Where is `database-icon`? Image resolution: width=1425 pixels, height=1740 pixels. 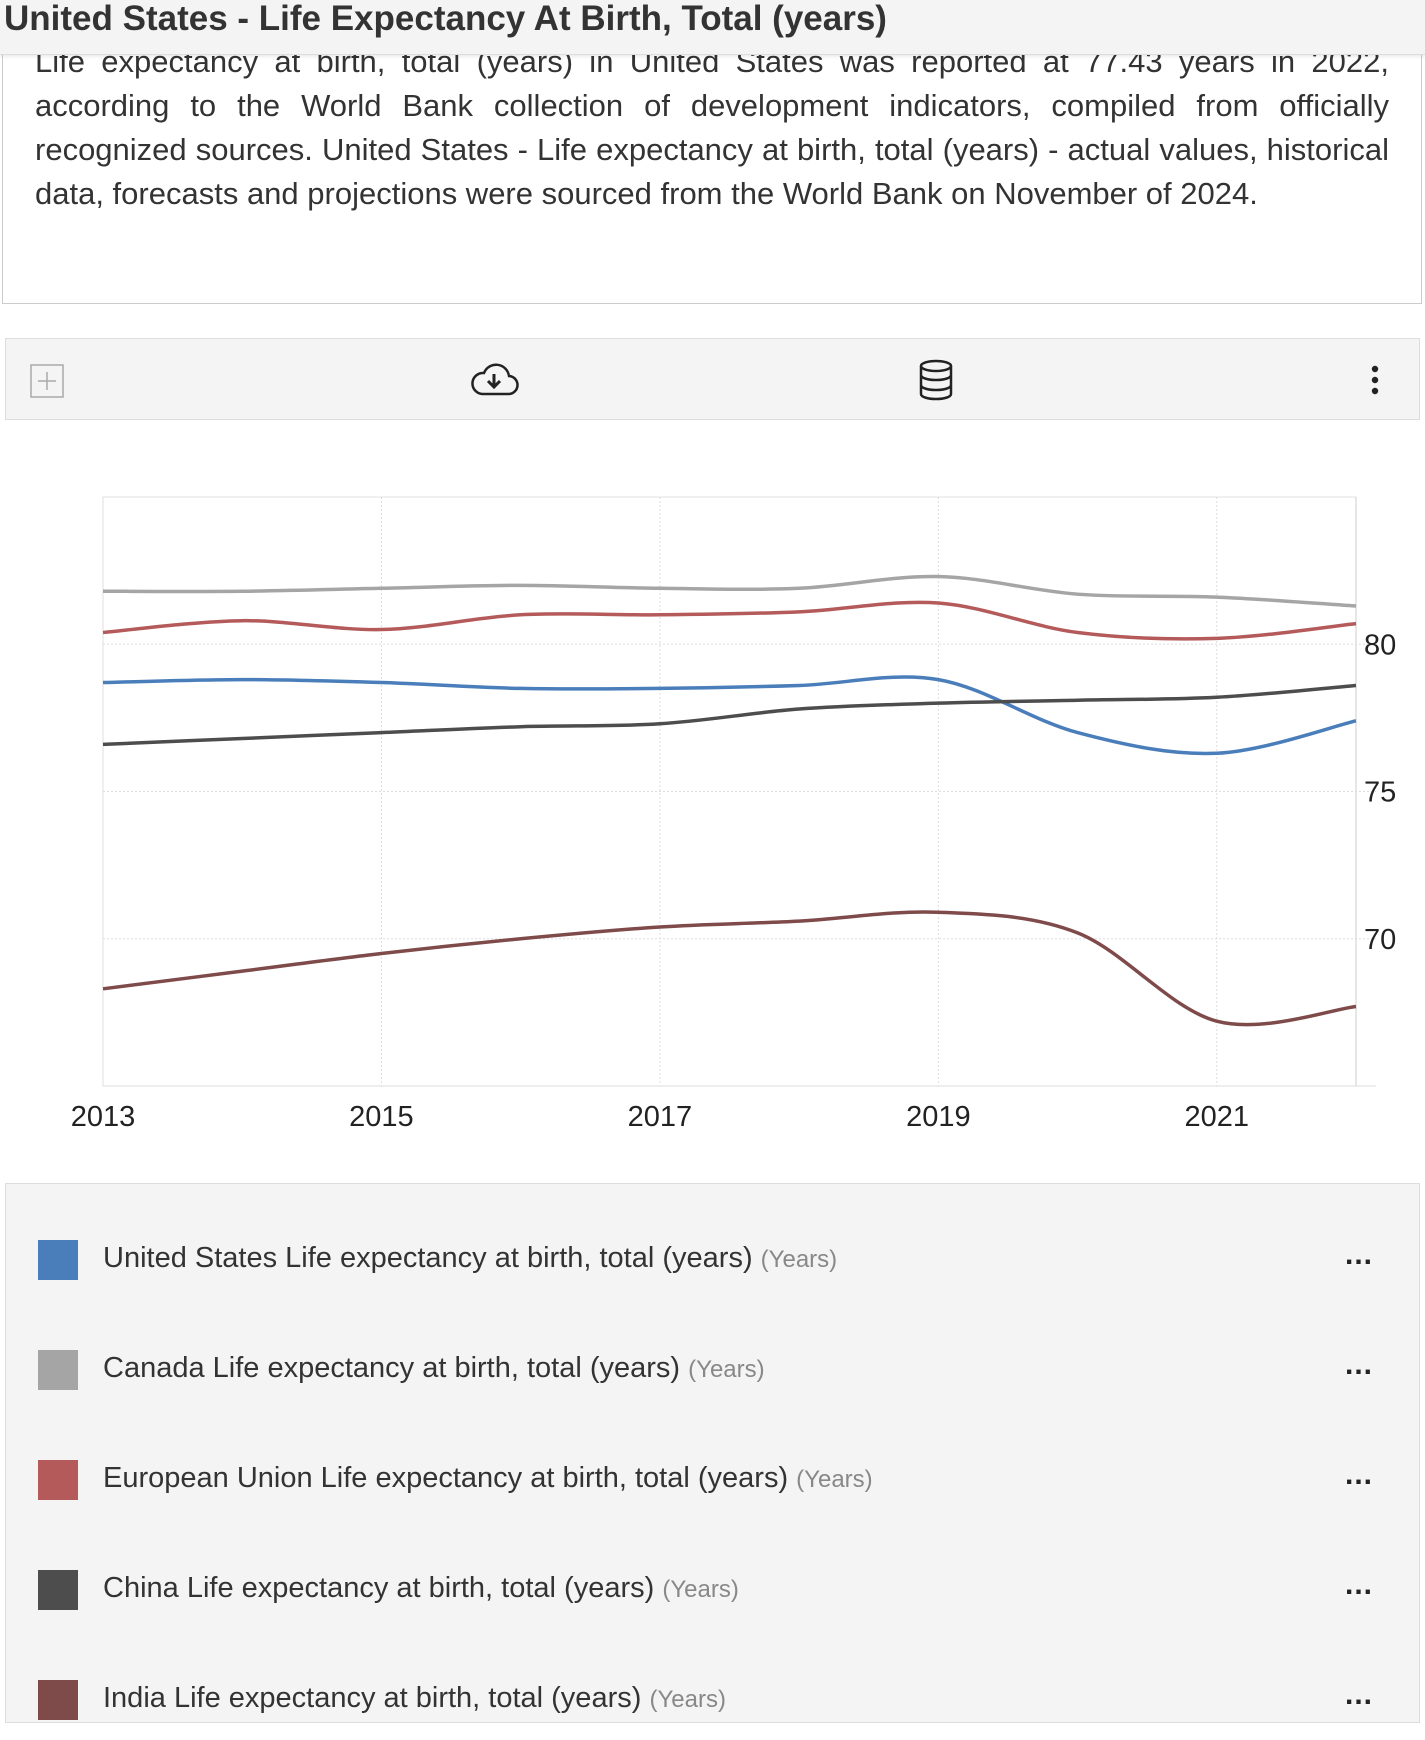 database-icon is located at coordinates (936, 382).